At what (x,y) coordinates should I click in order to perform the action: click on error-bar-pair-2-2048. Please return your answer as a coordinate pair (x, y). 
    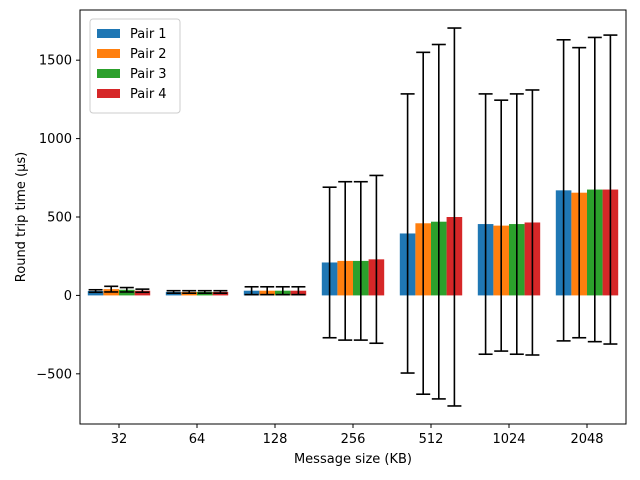
    Looking at the image, I should click on (579, 192).